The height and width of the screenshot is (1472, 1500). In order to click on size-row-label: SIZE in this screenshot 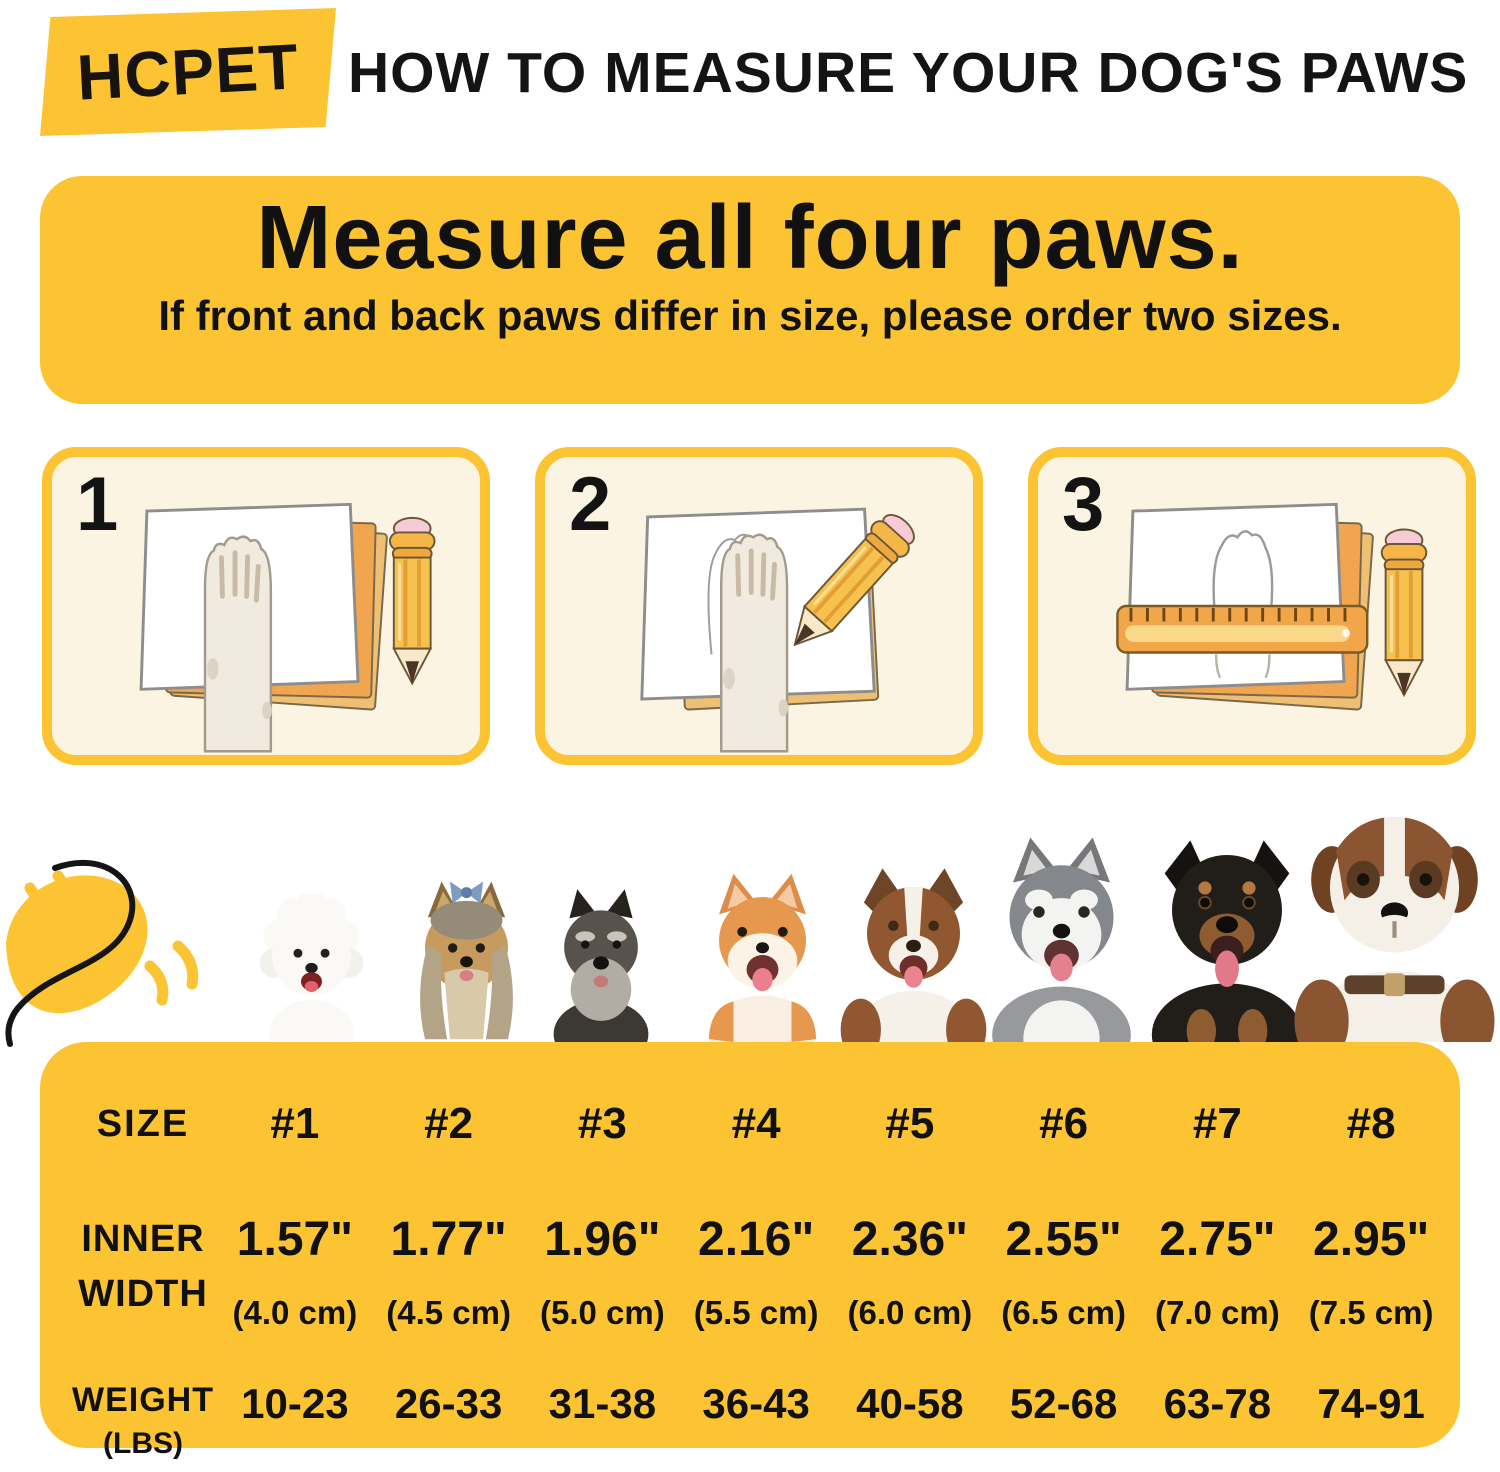, I will do `click(143, 1123)`.